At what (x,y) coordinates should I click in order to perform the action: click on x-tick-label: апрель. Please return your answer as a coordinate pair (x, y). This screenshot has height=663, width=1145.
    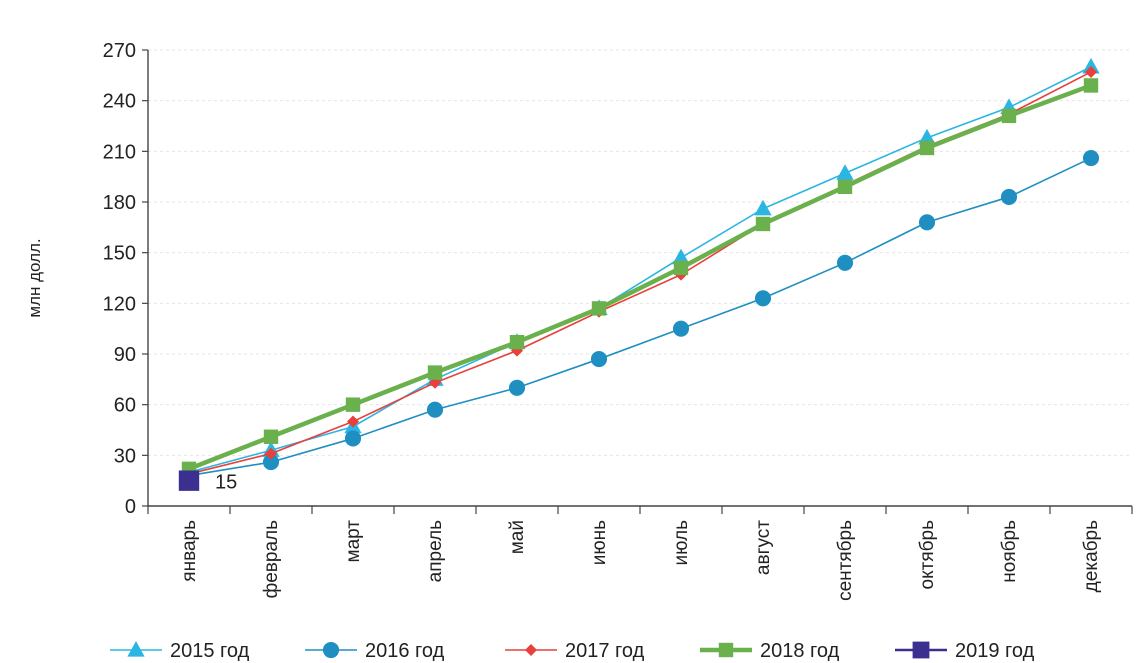
    Looking at the image, I should click on (435, 551).